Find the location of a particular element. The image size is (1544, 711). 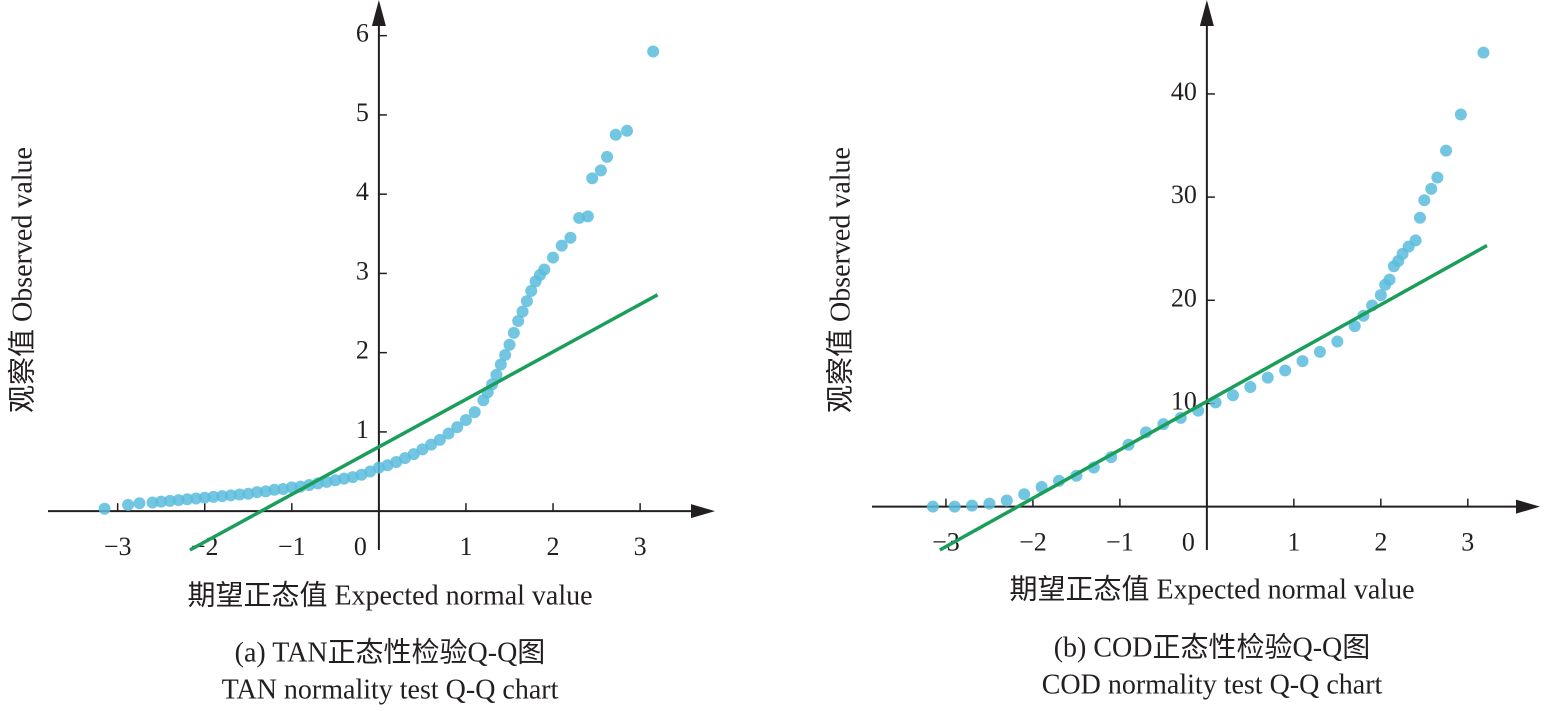

fit-line is located at coordinates (424, 422).